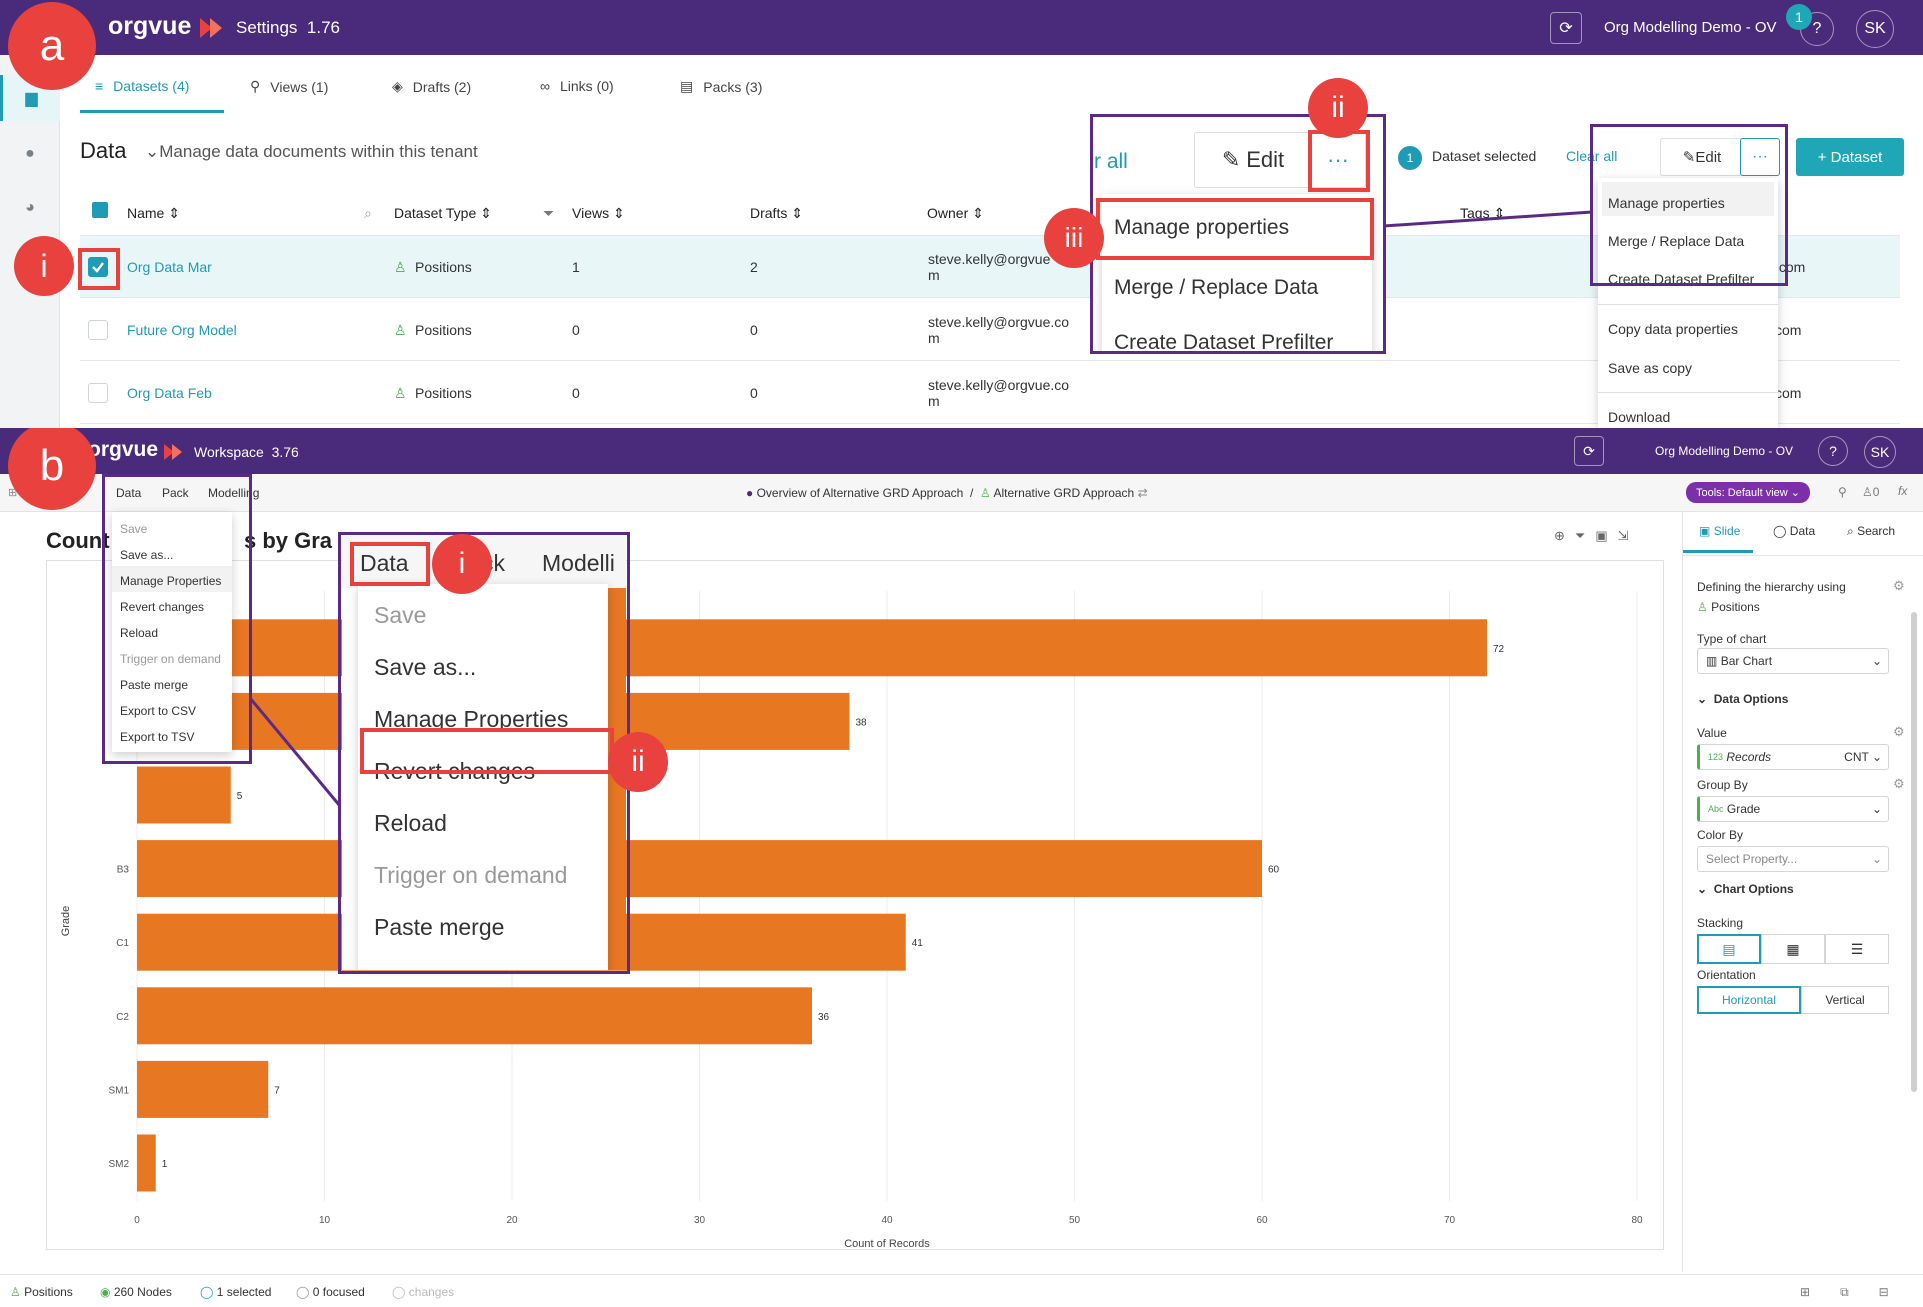 The height and width of the screenshot is (1307, 1923). Describe the element at coordinates (1639, 417) in the screenshot. I see `menu-item-download: Download` at that location.